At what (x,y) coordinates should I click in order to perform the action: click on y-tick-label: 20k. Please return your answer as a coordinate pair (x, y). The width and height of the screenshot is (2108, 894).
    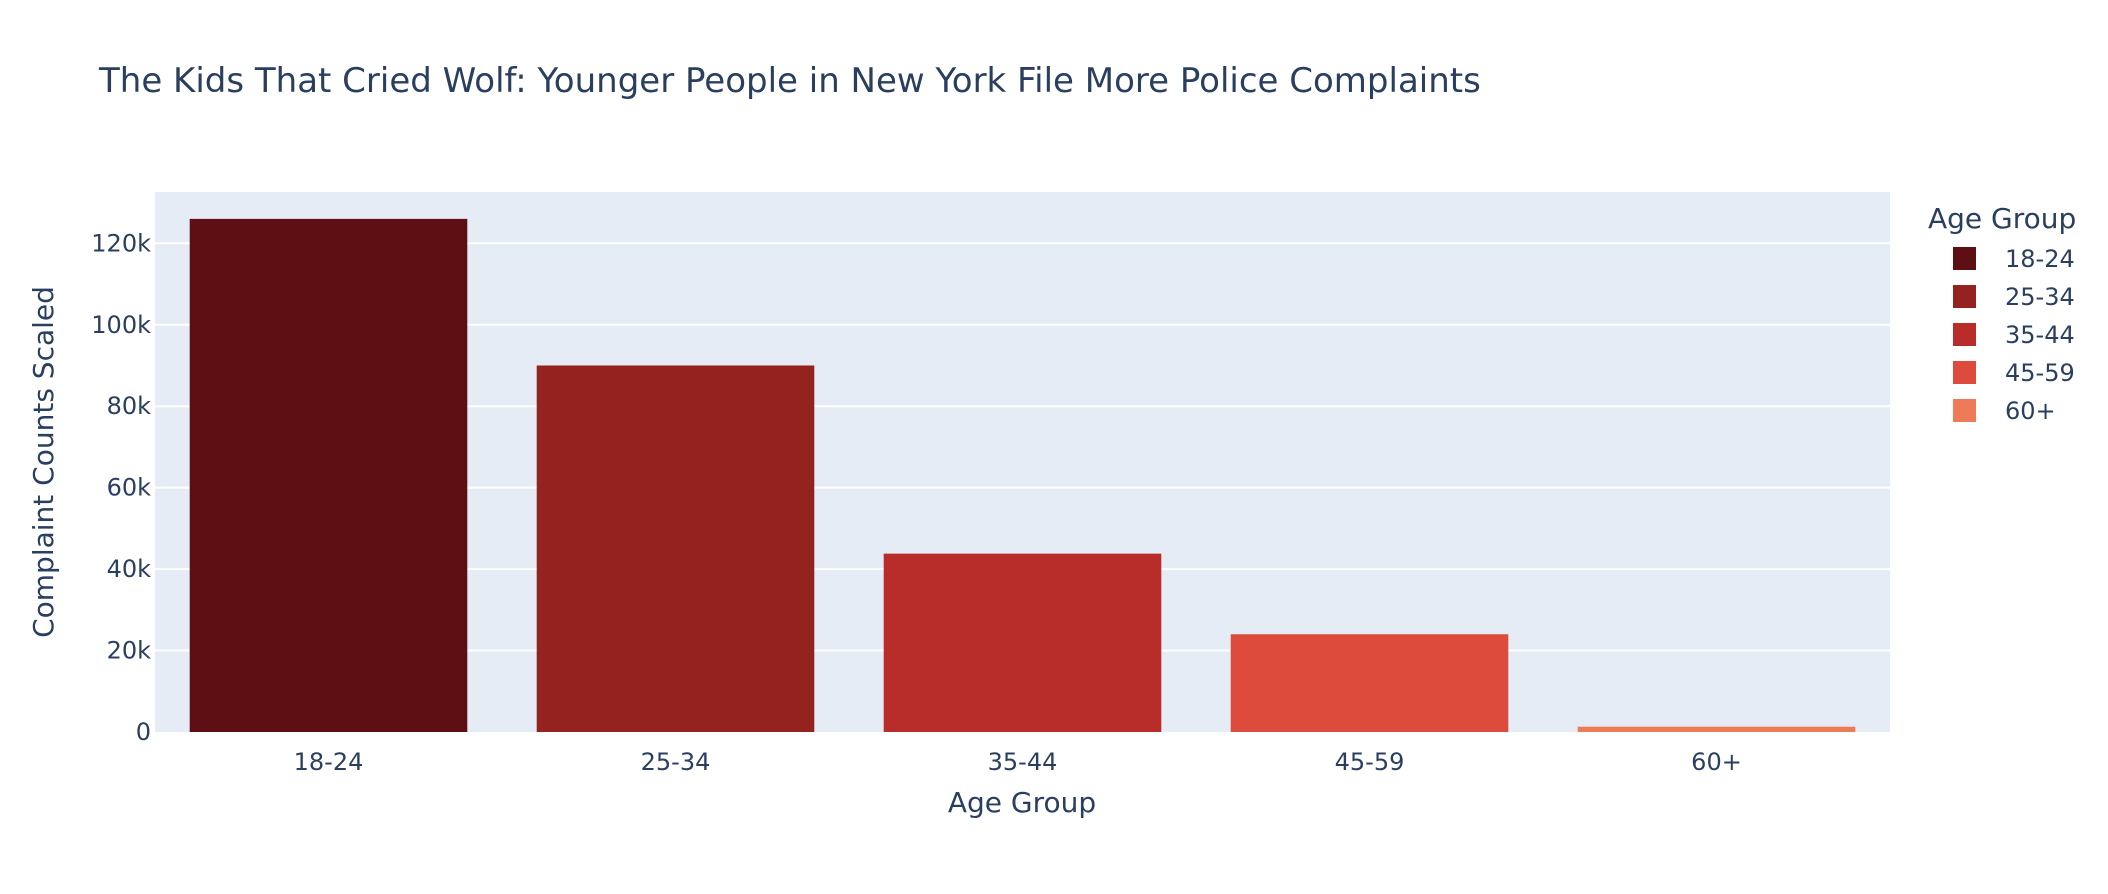
    Looking at the image, I should click on (129, 651).